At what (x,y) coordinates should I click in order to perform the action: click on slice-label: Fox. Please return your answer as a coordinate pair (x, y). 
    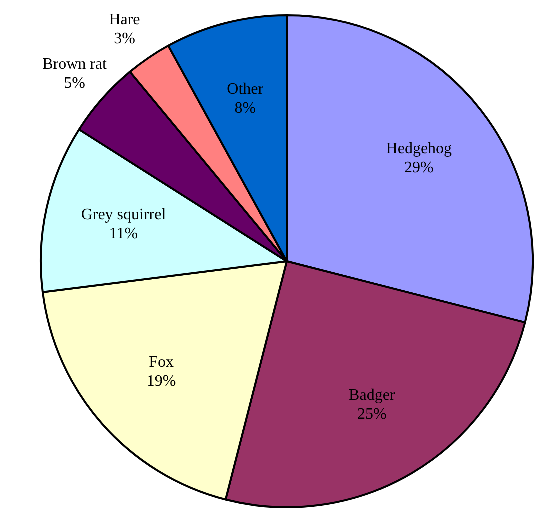
    Looking at the image, I should click on (161, 362).